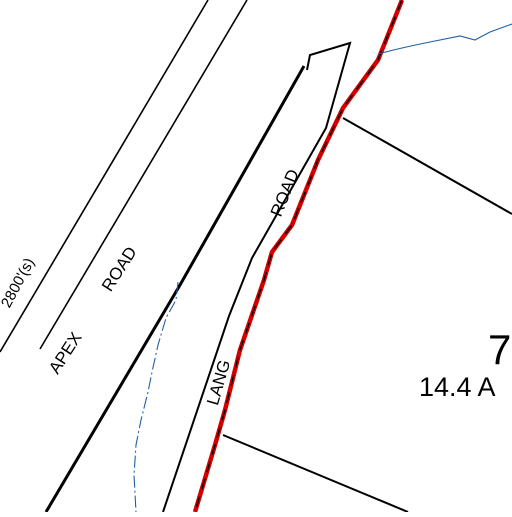  I want to click on parcel-number: 7, so click(499, 349).